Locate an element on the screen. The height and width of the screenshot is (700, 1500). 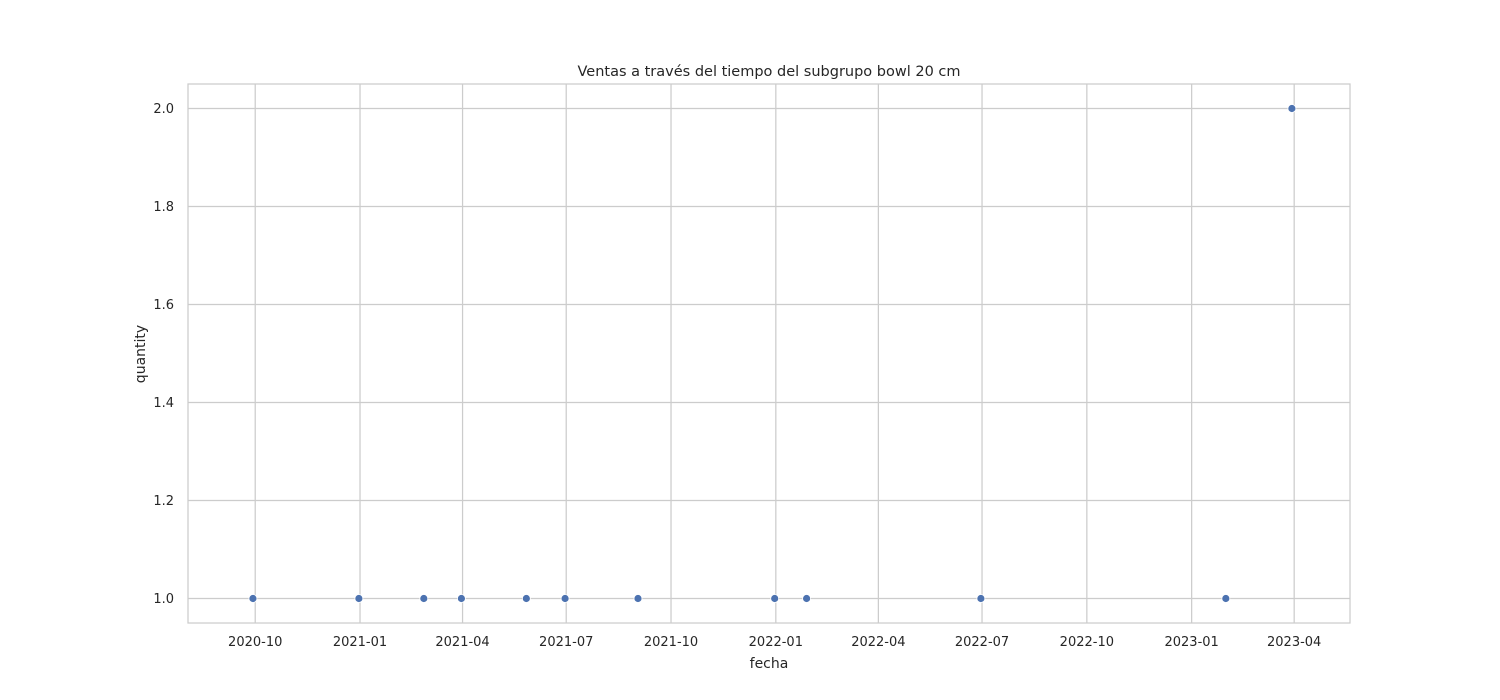
y-tick-label: 1.0 is located at coordinates (163, 599).